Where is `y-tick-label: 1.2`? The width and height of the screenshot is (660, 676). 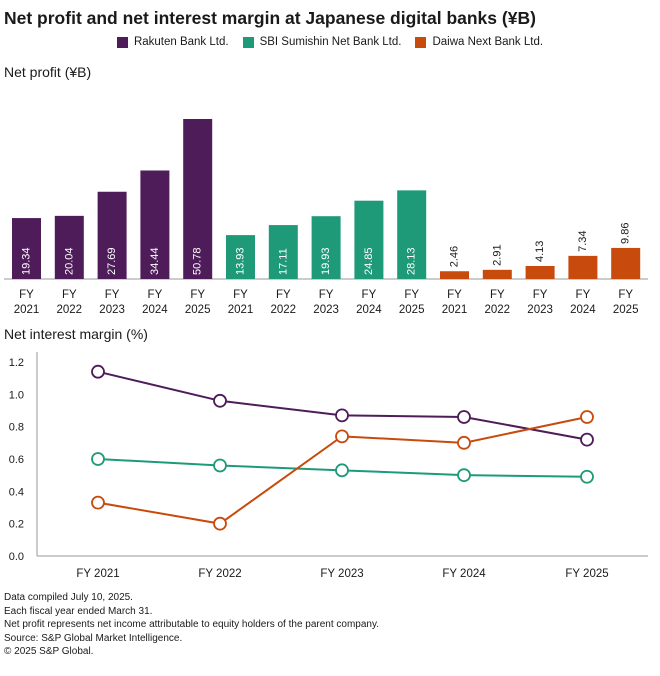
y-tick-label: 1.2 is located at coordinates (16, 363).